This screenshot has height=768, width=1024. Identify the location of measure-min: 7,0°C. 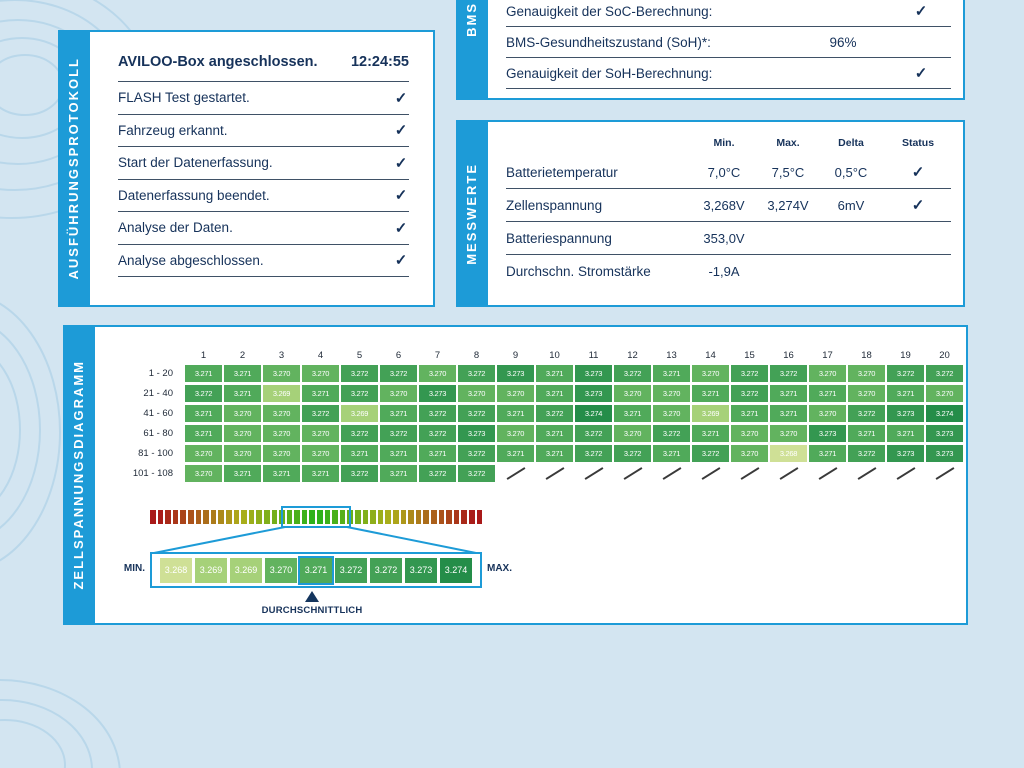
(724, 172).